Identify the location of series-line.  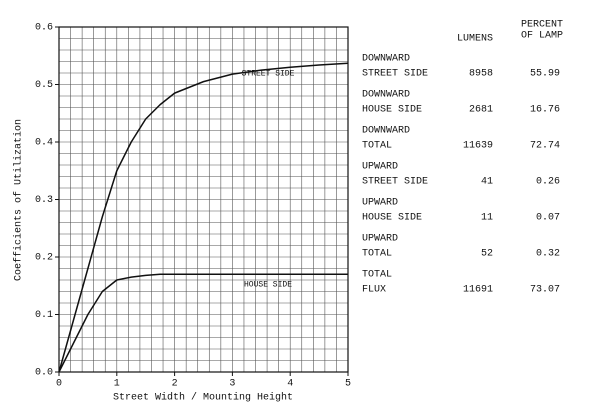
(203, 323).